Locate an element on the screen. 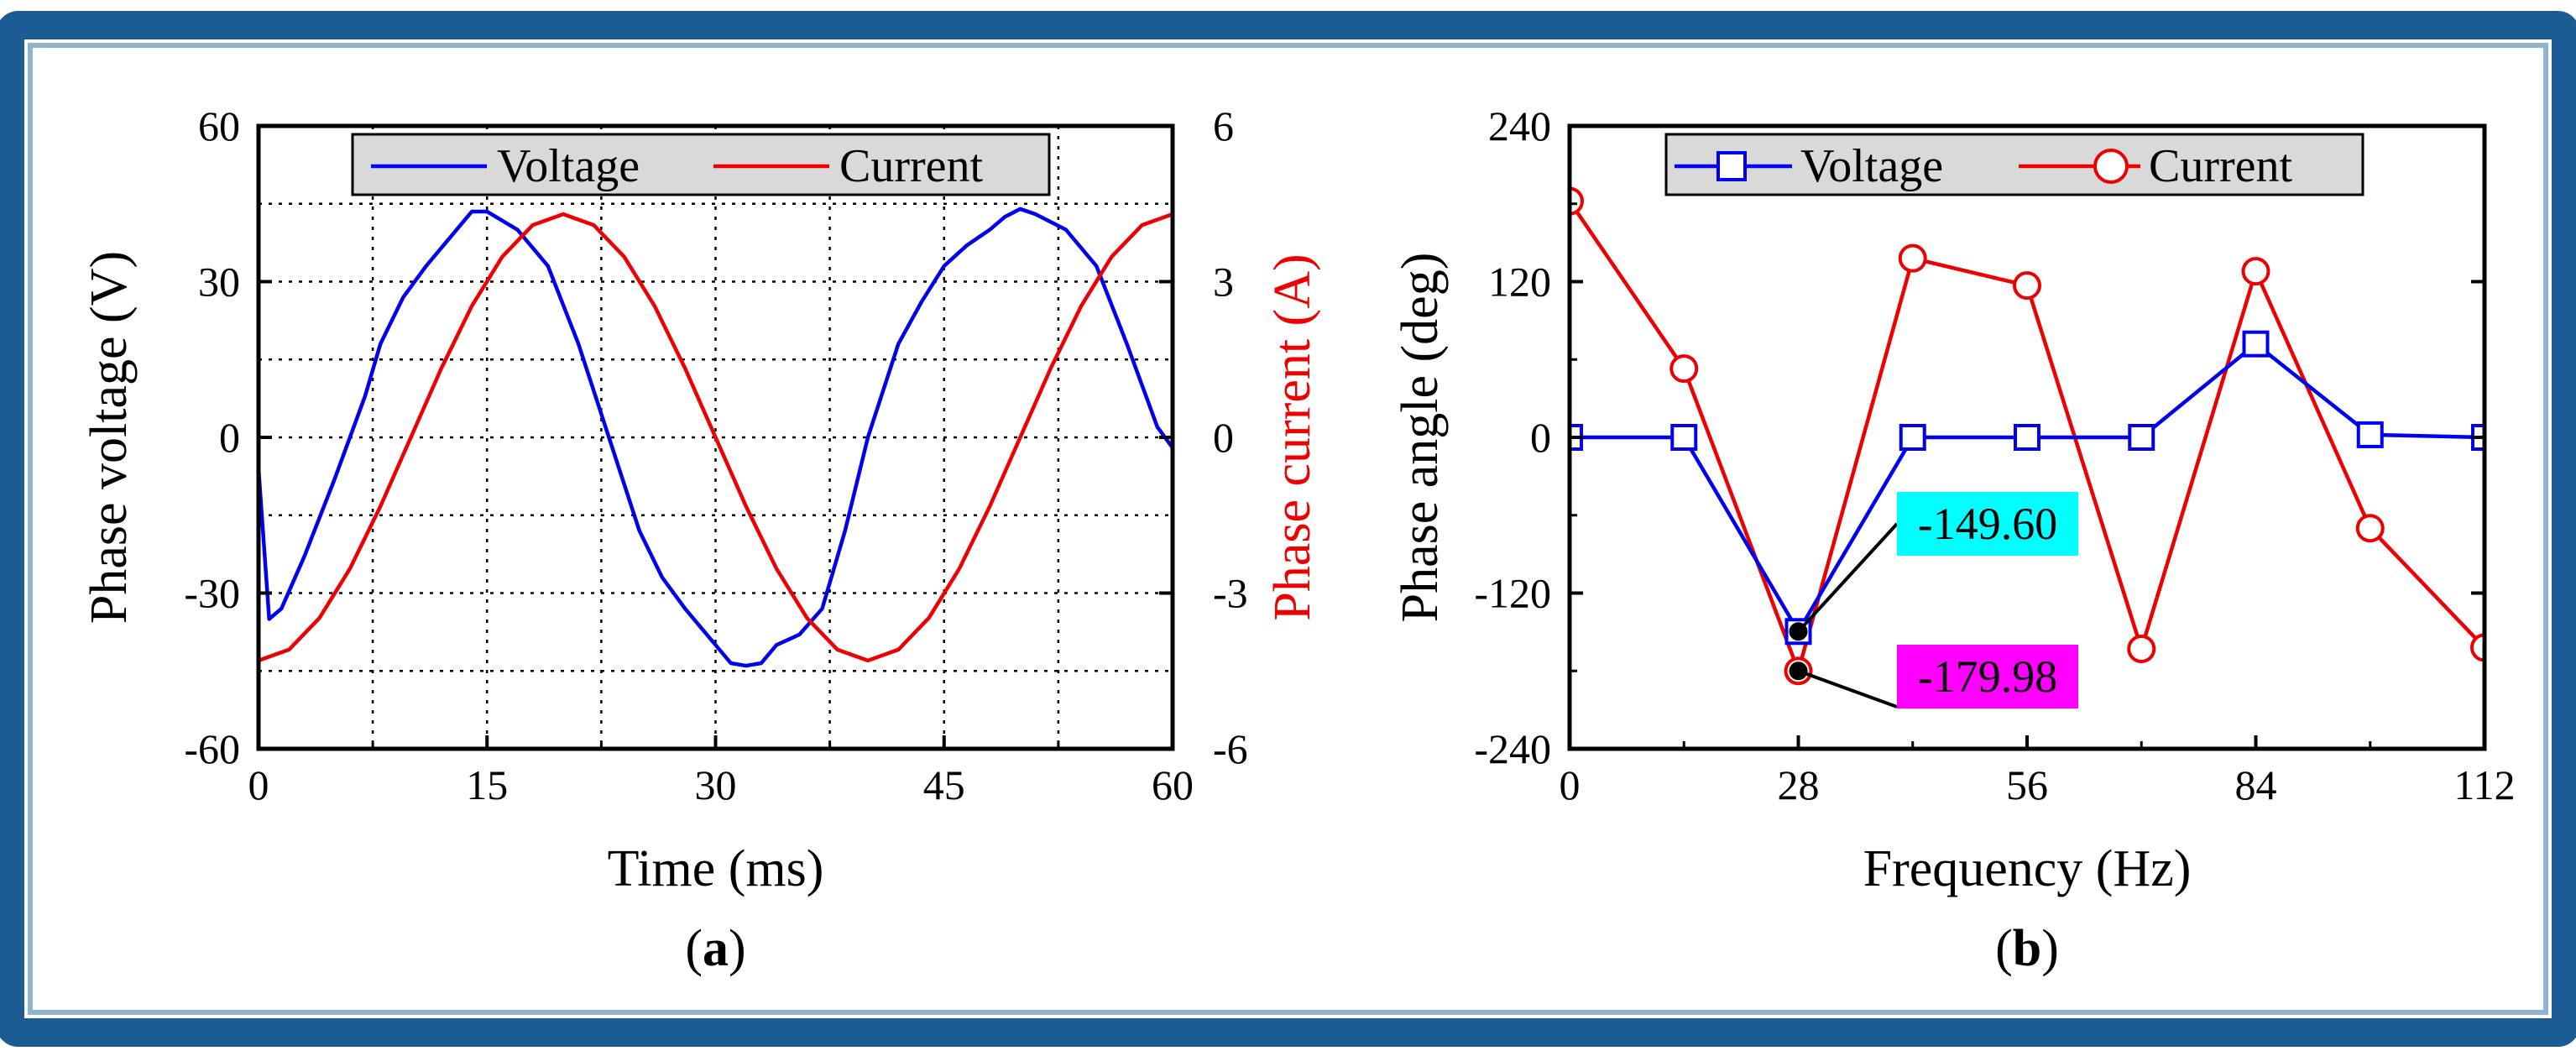 This screenshot has height=1051, width=2576. panel-label-letter: a is located at coordinates (716, 948).